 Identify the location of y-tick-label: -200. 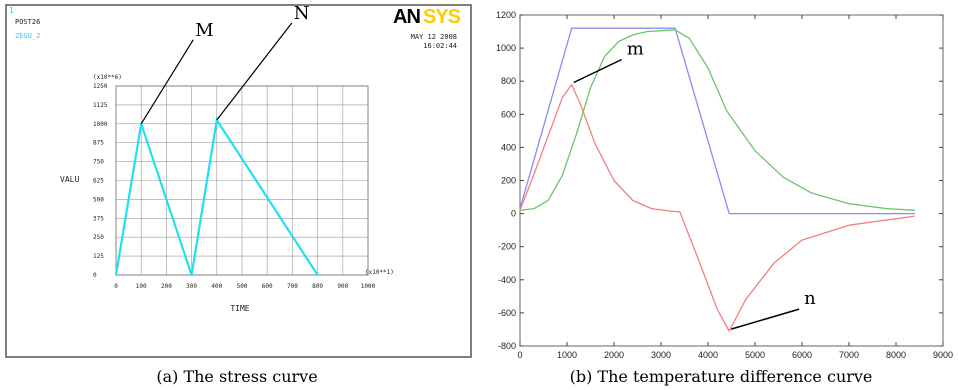
(507, 247).